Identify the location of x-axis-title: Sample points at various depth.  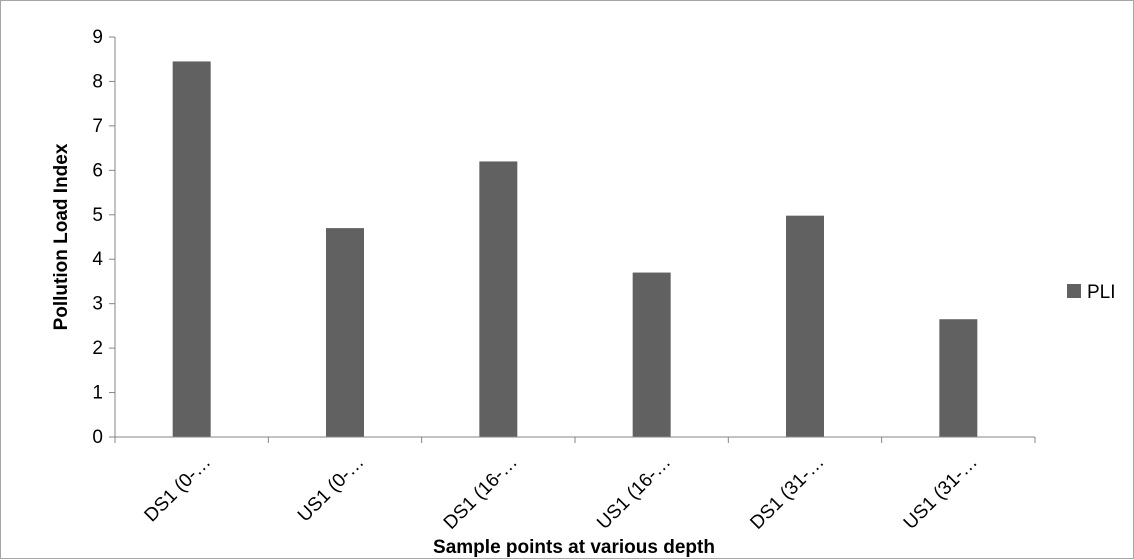
(574, 547).